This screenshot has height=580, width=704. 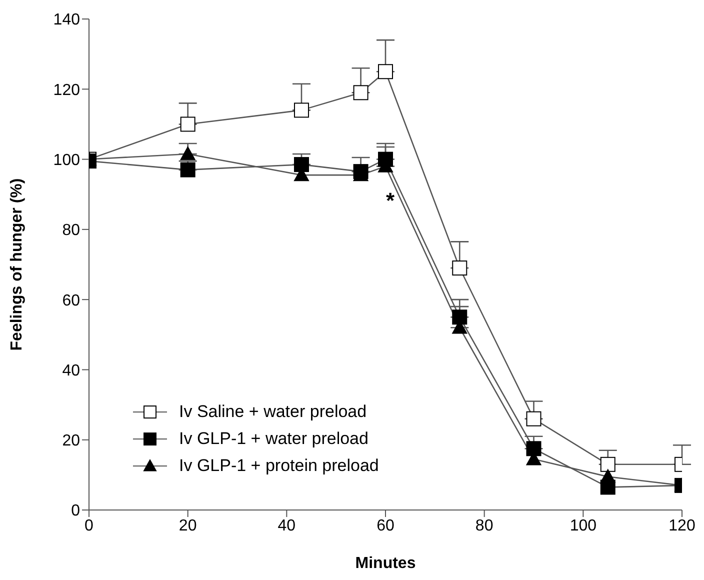 I want to click on y-tick-label: 60, so click(x=71, y=301).